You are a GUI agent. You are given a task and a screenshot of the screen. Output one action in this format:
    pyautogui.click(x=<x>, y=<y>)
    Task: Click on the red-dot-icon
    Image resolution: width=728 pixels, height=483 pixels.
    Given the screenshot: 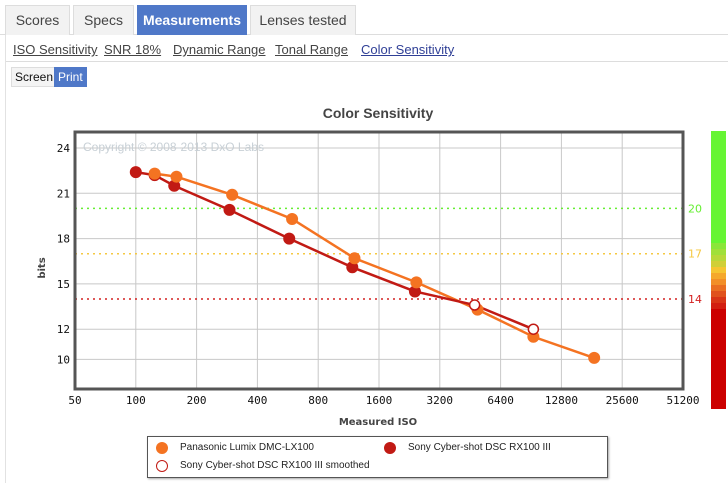 What is the action you would take?
    pyautogui.click(x=390, y=448)
    